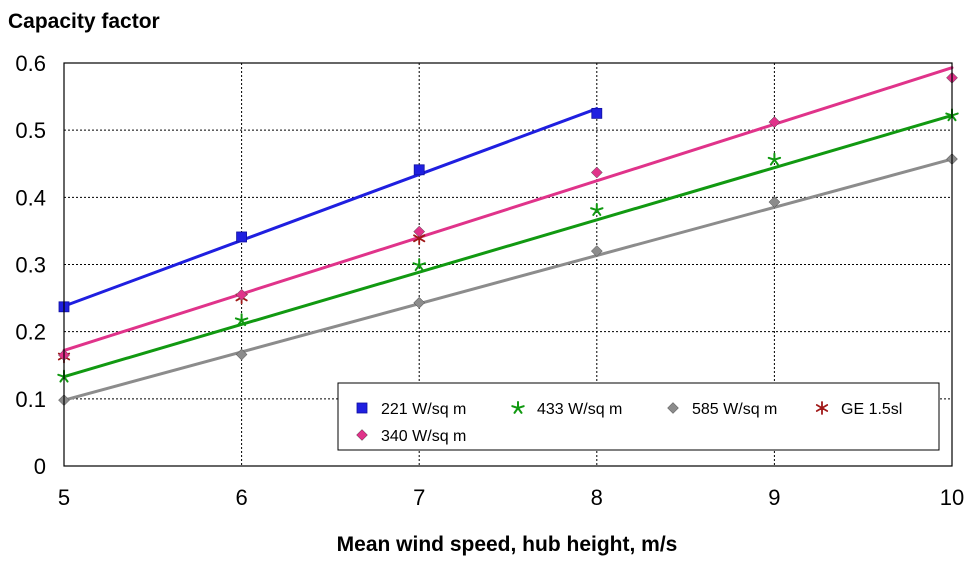  What do you see at coordinates (871, 409) in the screenshot?
I see `legend-label: GE 1.5sl` at bounding box center [871, 409].